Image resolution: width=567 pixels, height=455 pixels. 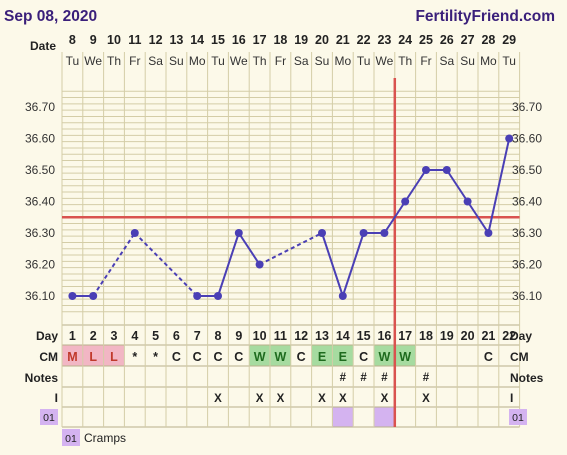 What do you see at coordinates (93, 336) in the screenshot?
I see `cycle-day: 2` at bounding box center [93, 336].